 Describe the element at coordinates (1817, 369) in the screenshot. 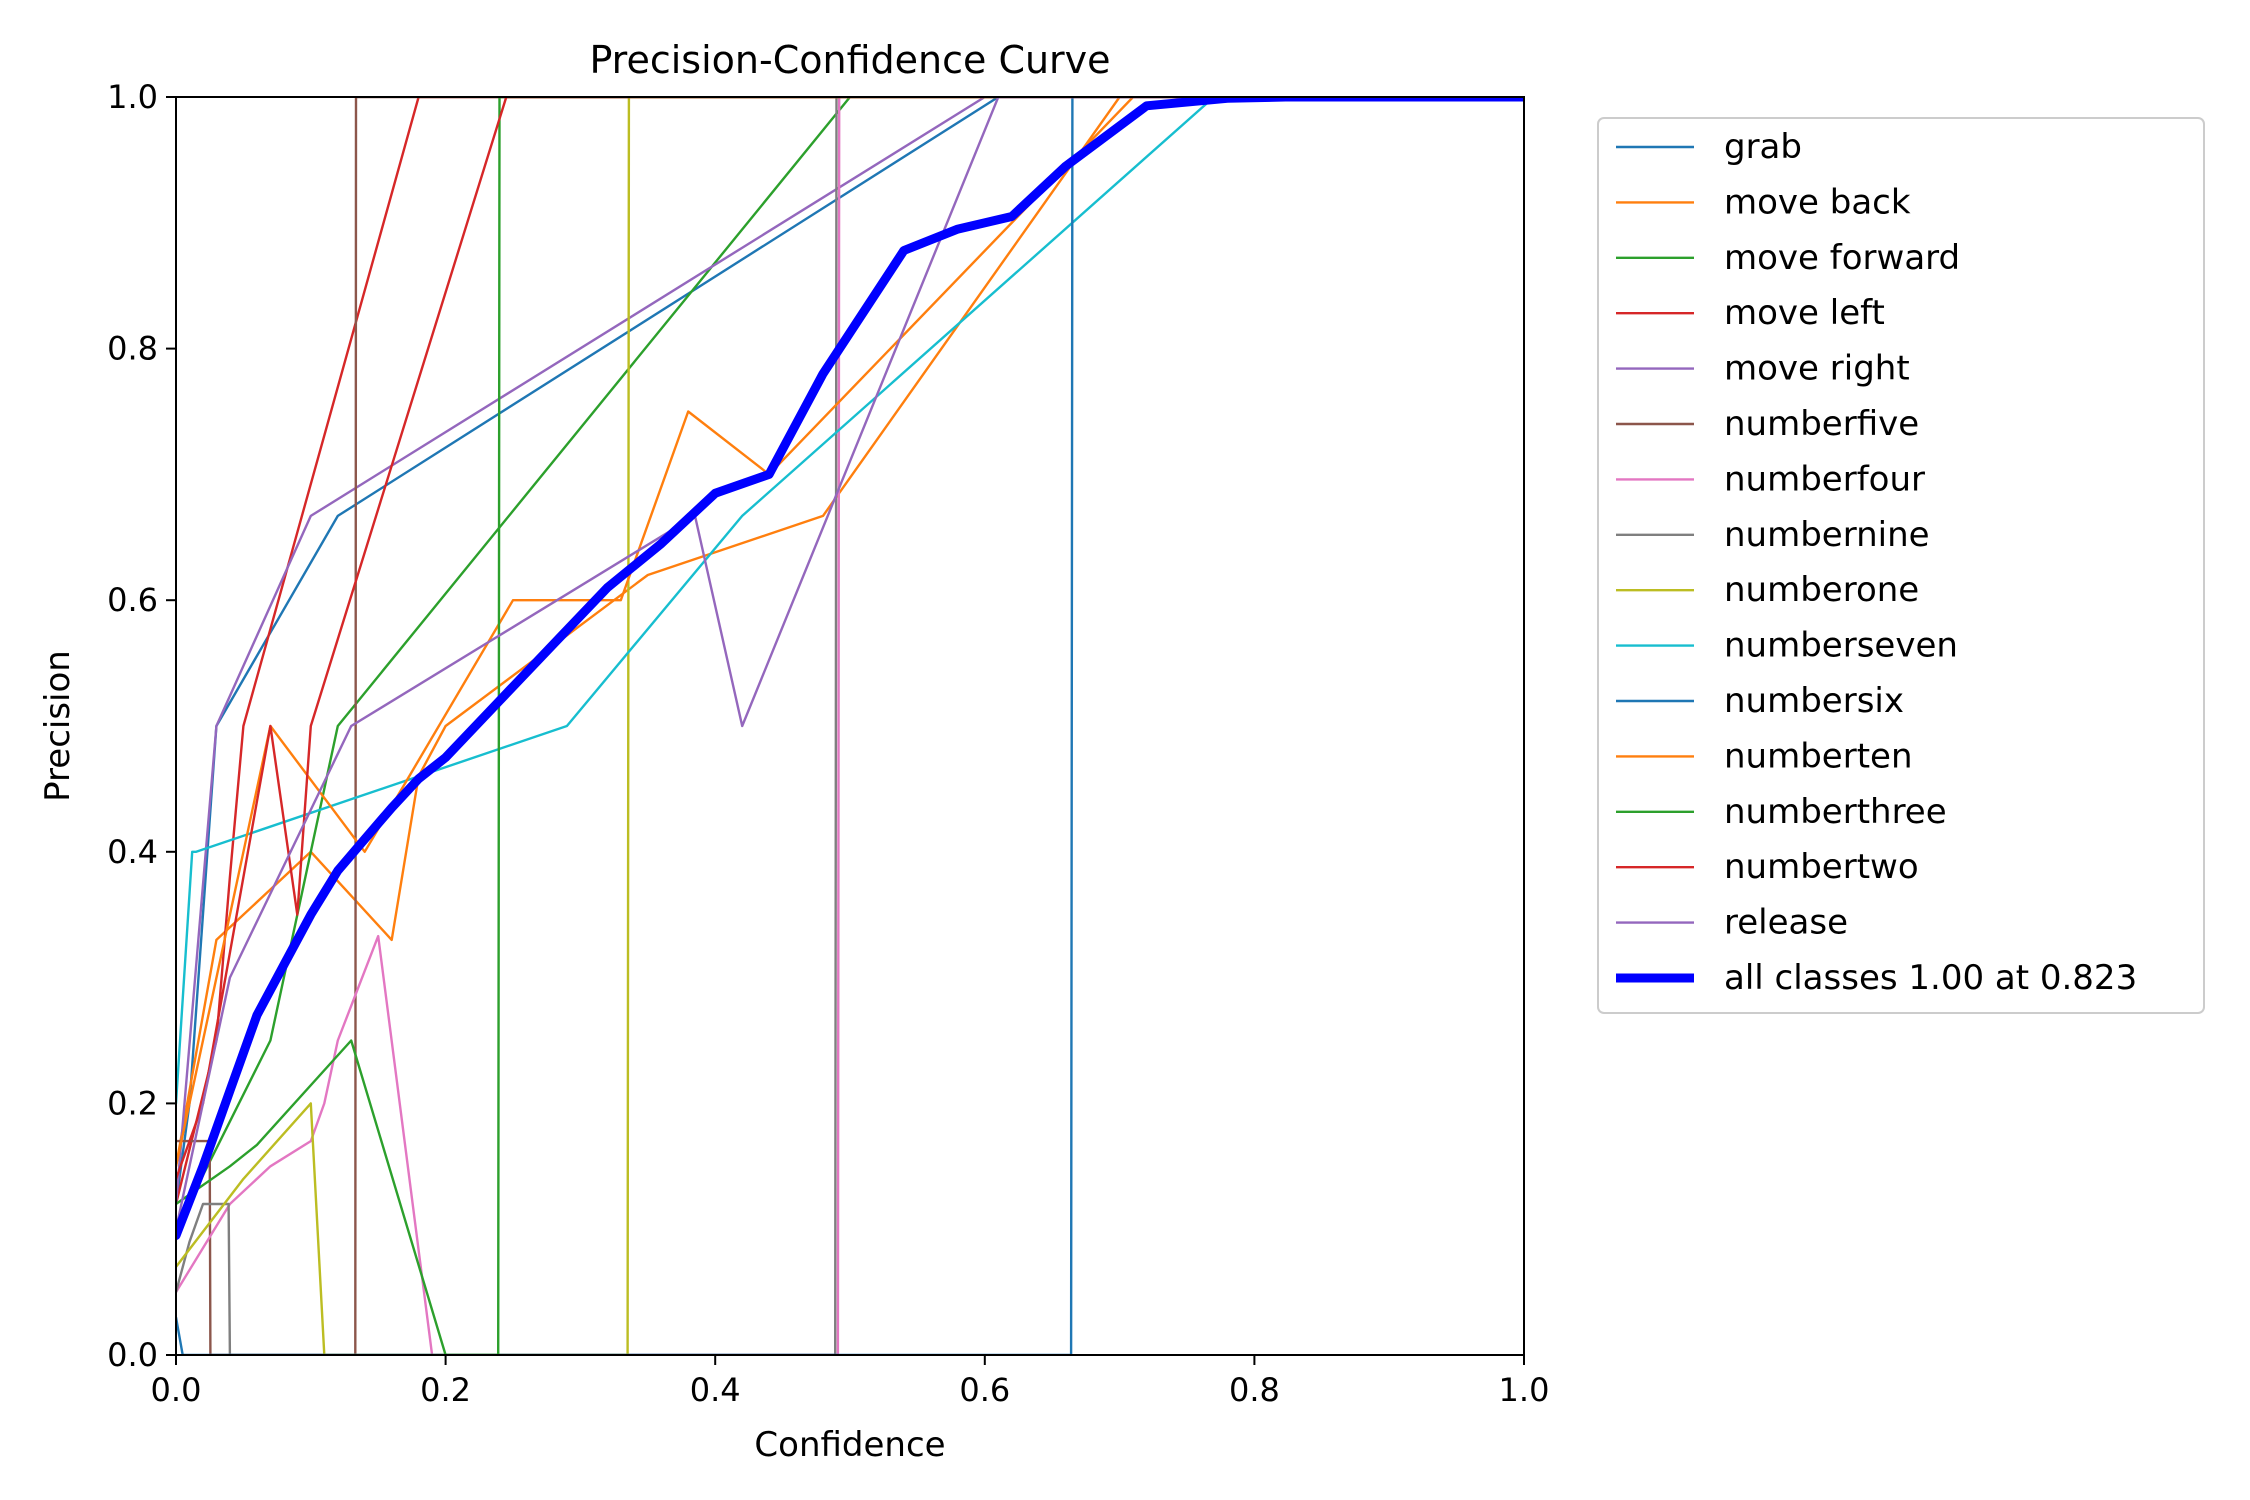

I see `legend-label: move right` at that location.